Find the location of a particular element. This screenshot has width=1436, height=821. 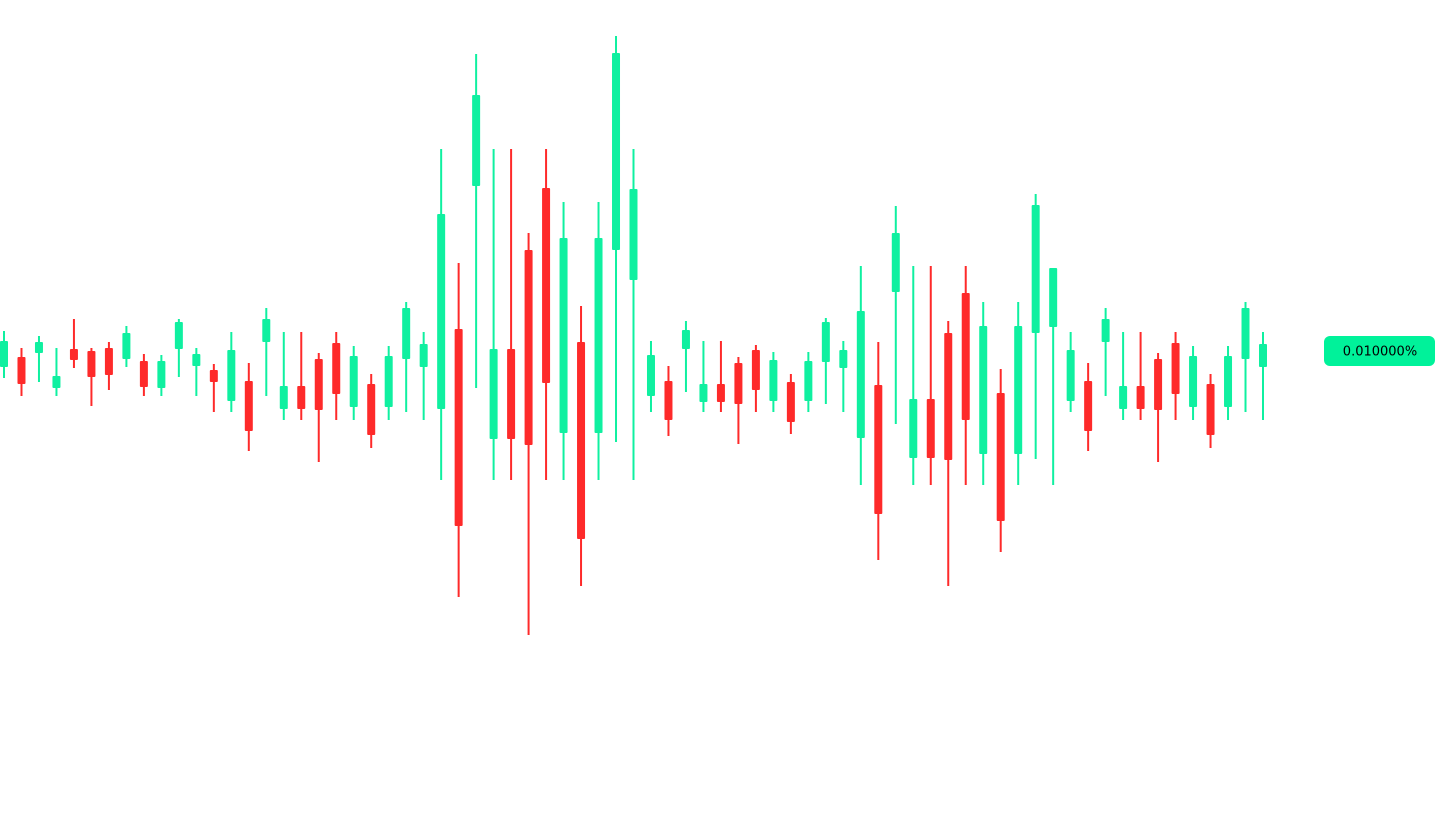

price-label-box is located at coordinates (1379, 351).